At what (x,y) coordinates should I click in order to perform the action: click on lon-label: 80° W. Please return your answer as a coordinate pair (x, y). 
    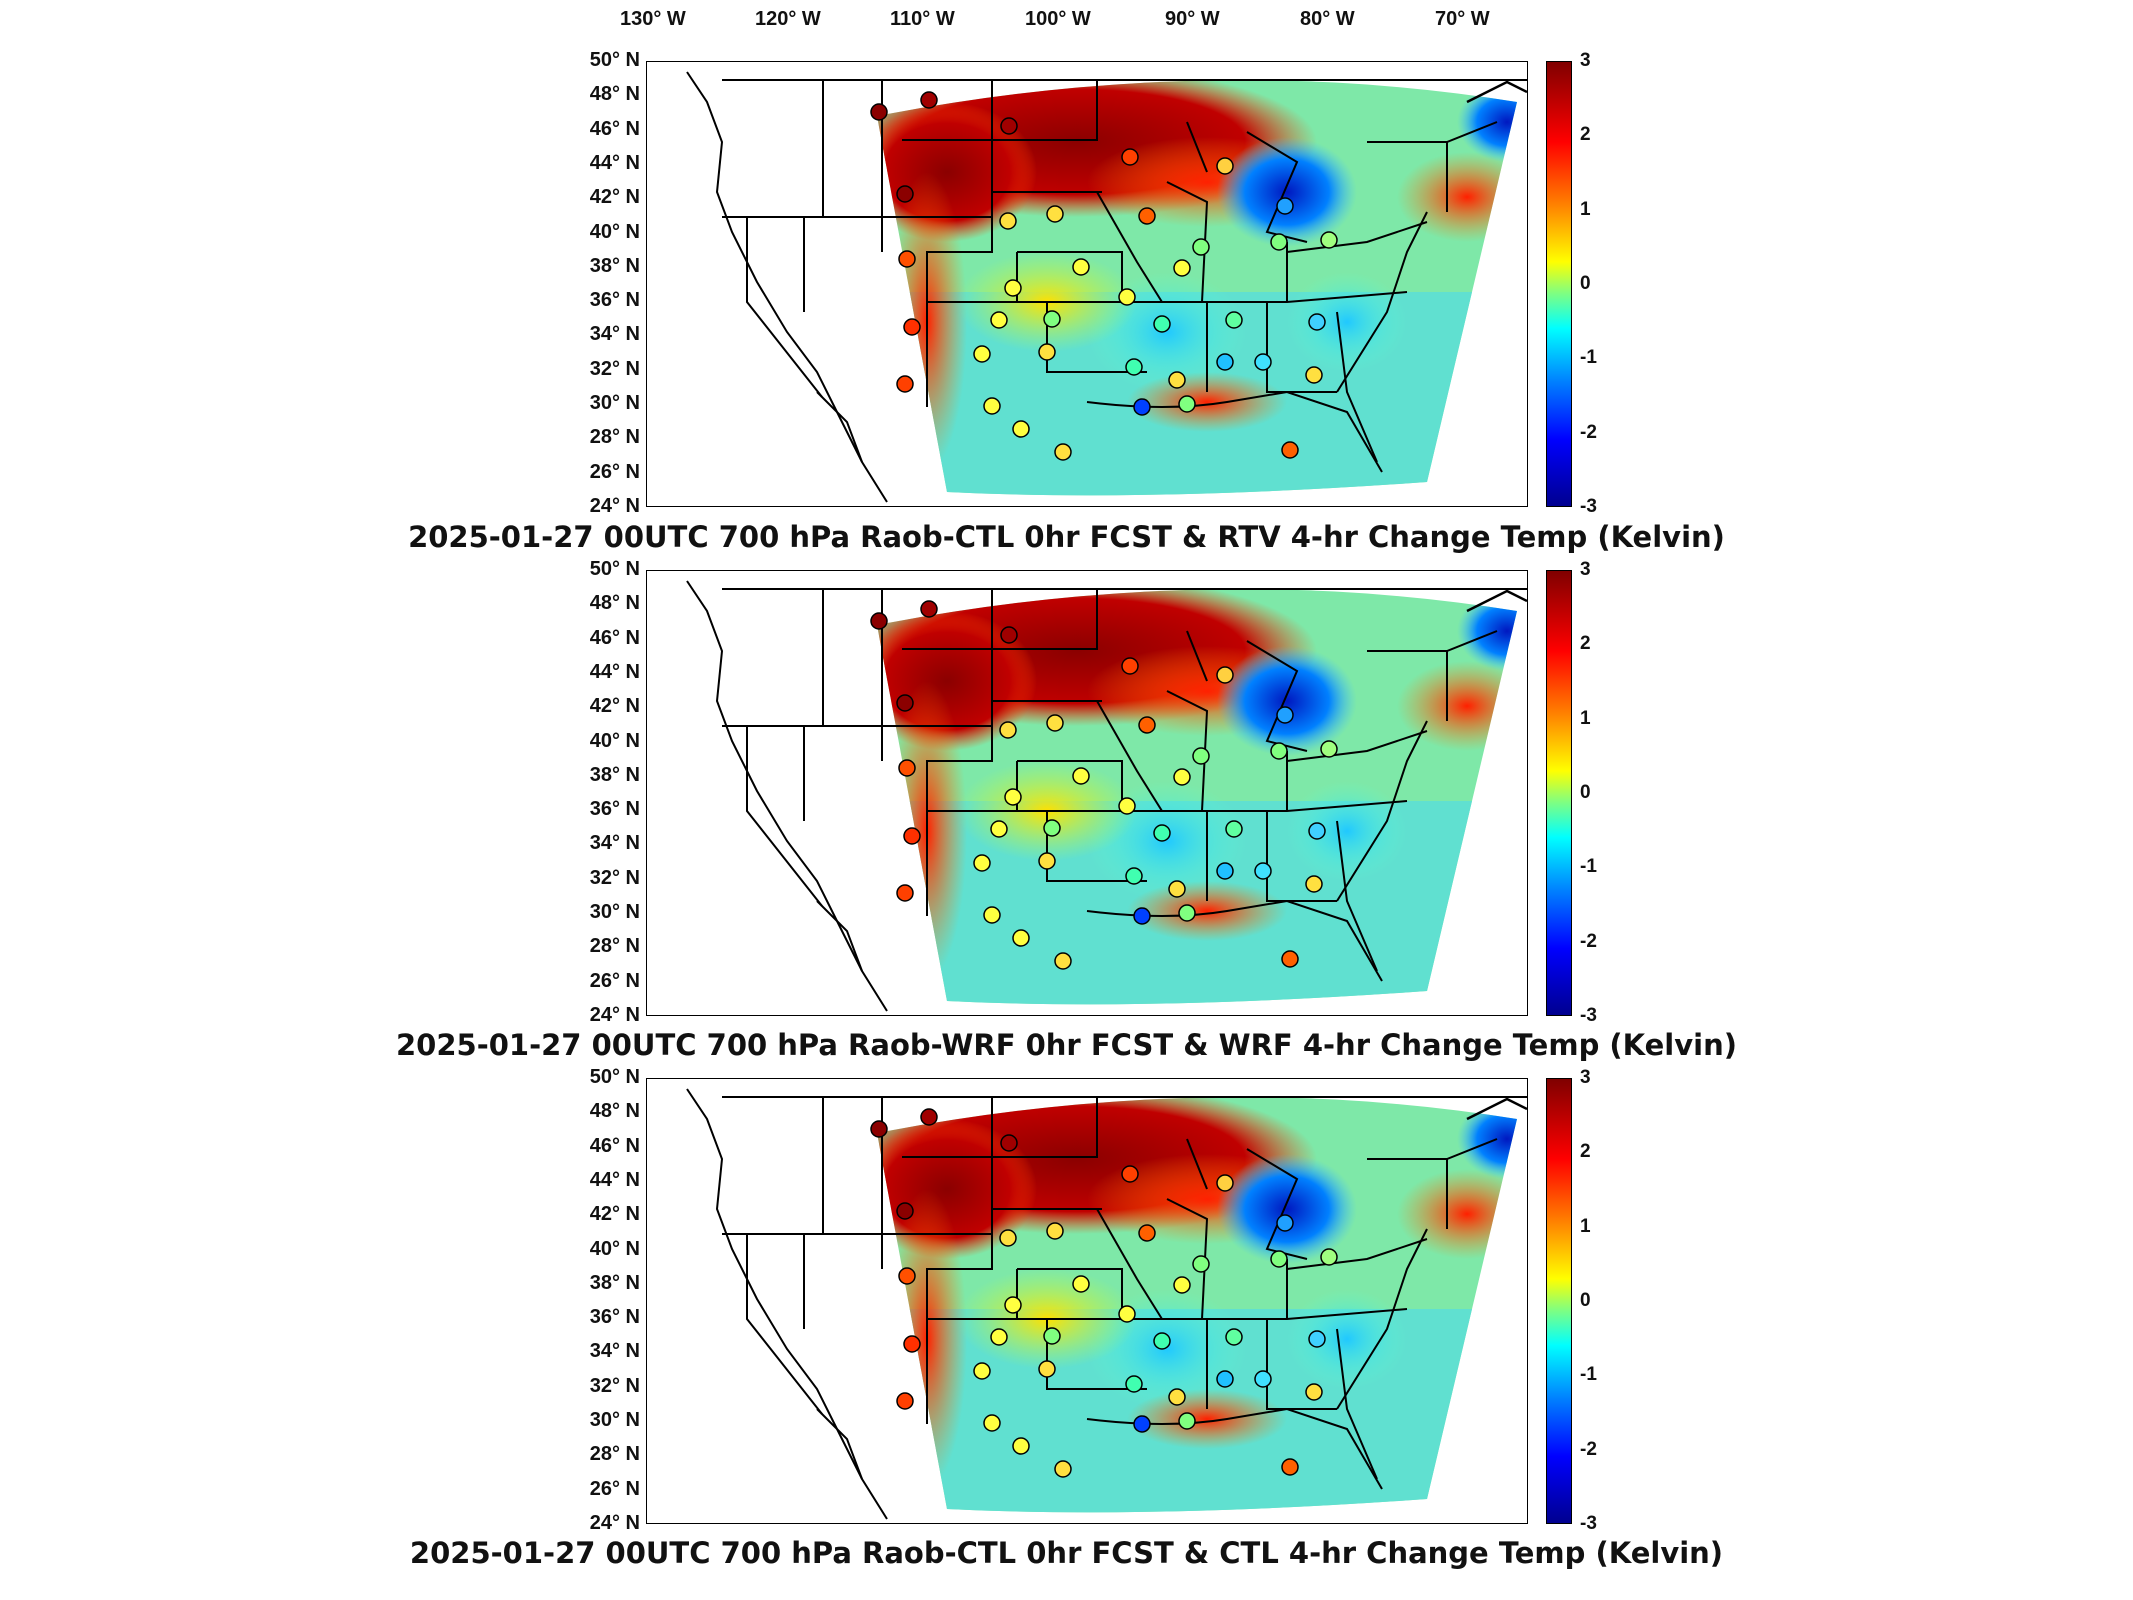
    Looking at the image, I should click on (1327, 19).